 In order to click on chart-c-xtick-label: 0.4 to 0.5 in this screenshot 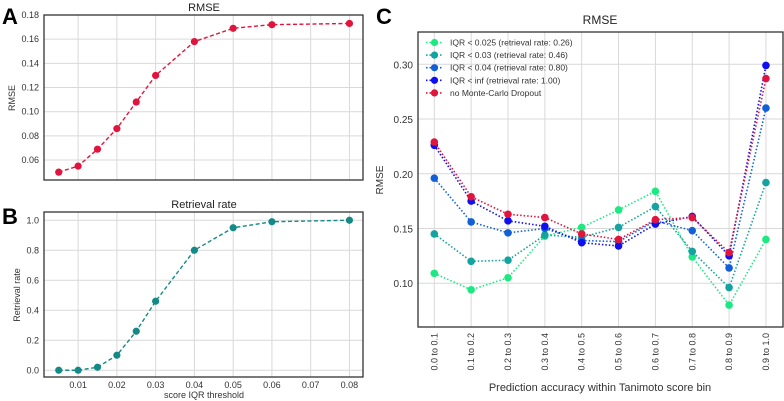, I will do `click(582, 352)`.